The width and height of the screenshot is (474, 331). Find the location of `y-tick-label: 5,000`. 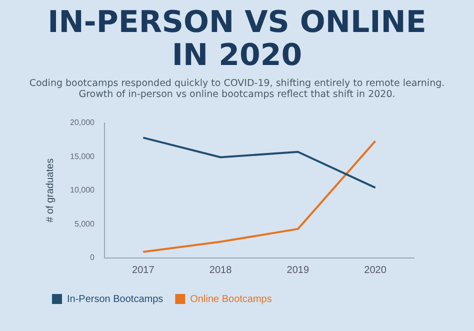

y-tick-label: 5,000 is located at coordinates (85, 223).